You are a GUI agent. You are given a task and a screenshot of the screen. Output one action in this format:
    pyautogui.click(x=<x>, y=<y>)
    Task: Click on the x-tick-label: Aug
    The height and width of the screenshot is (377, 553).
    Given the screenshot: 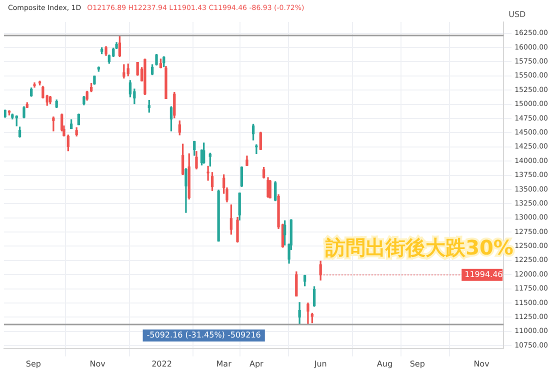 What is the action you would take?
    pyautogui.click(x=384, y=363)
    